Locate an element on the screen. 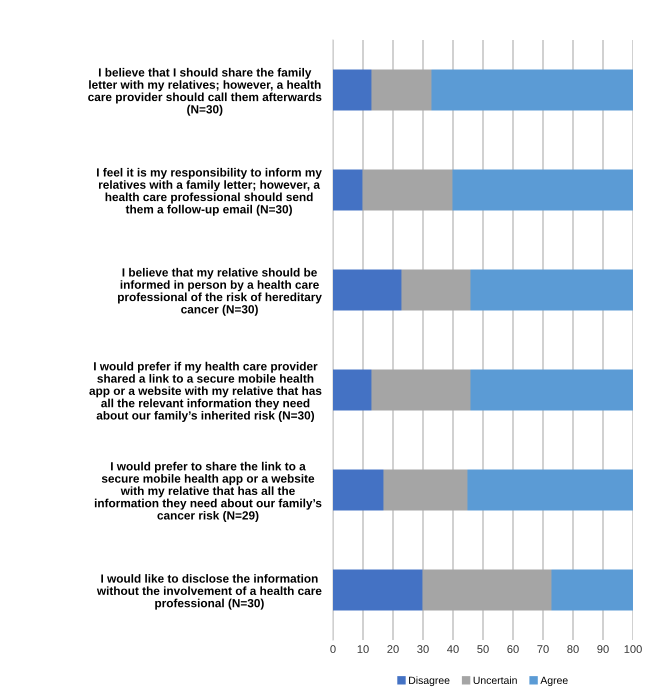 This screenshot has width=646, height=693. x-tick-label: 30 is located at coordinates (423, 649).